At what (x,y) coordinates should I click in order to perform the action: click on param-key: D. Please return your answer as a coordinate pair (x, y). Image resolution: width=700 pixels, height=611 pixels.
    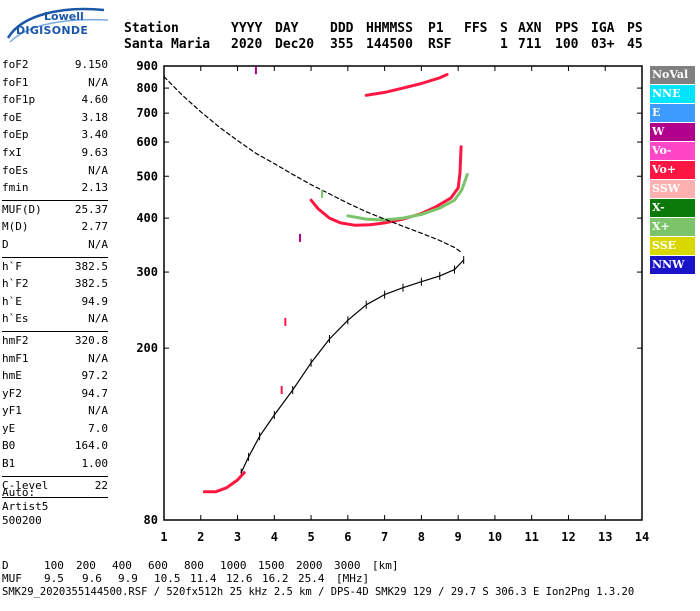
    Looking at the image, I should click on (5, 244).